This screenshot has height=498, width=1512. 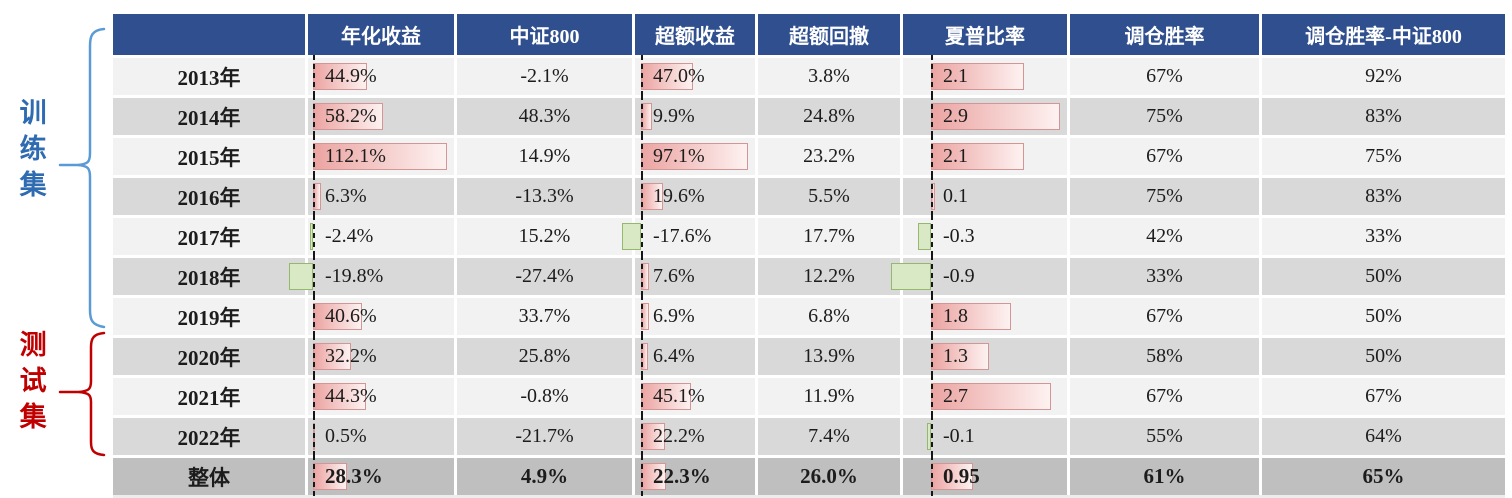 I want to click on data-bar-cell: 112.1%, so click(x=381, y=156).